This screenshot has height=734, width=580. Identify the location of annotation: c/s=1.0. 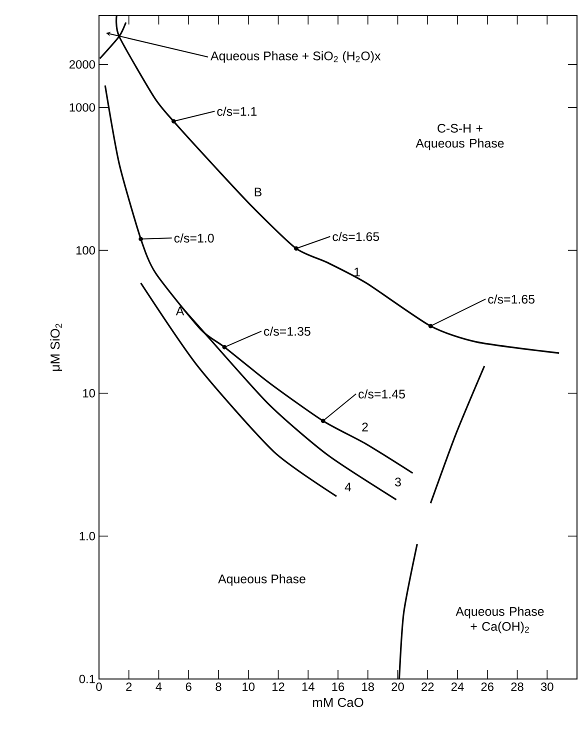
(194, 238).